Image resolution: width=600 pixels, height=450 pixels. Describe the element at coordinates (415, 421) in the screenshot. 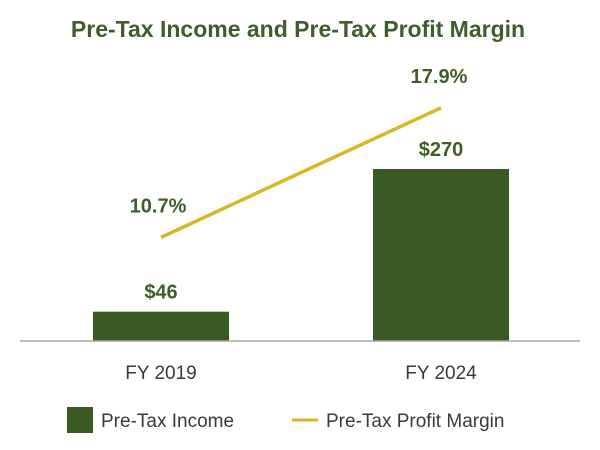

I see `legend-label-pre-tax-profit-margin: Pre-Tax Profit Margin` at that location.